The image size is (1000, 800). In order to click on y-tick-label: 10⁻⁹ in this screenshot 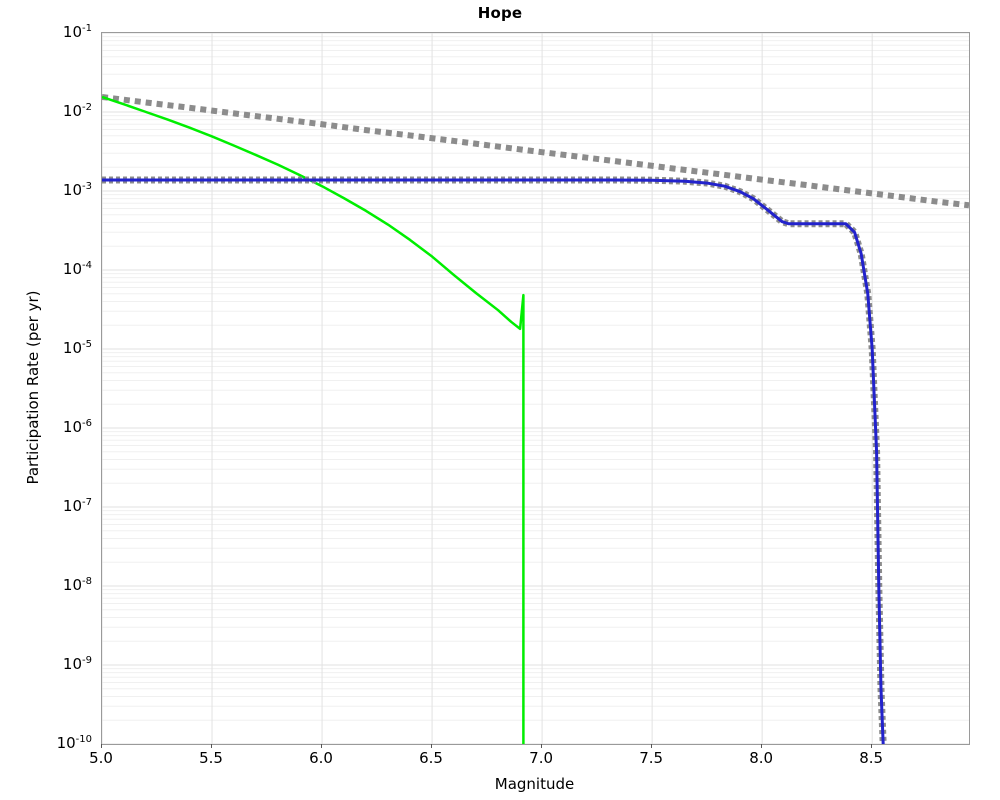, I will do `click(77, 664)`.